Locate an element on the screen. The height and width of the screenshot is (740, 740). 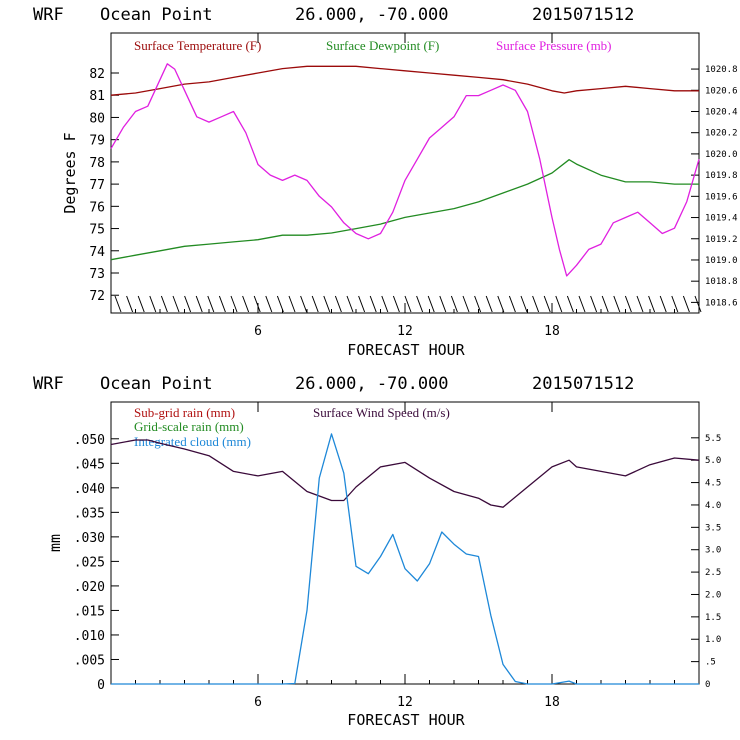
legend-surface-pressure: Surface Pressure (mb) is located at coordinates (554, 45).